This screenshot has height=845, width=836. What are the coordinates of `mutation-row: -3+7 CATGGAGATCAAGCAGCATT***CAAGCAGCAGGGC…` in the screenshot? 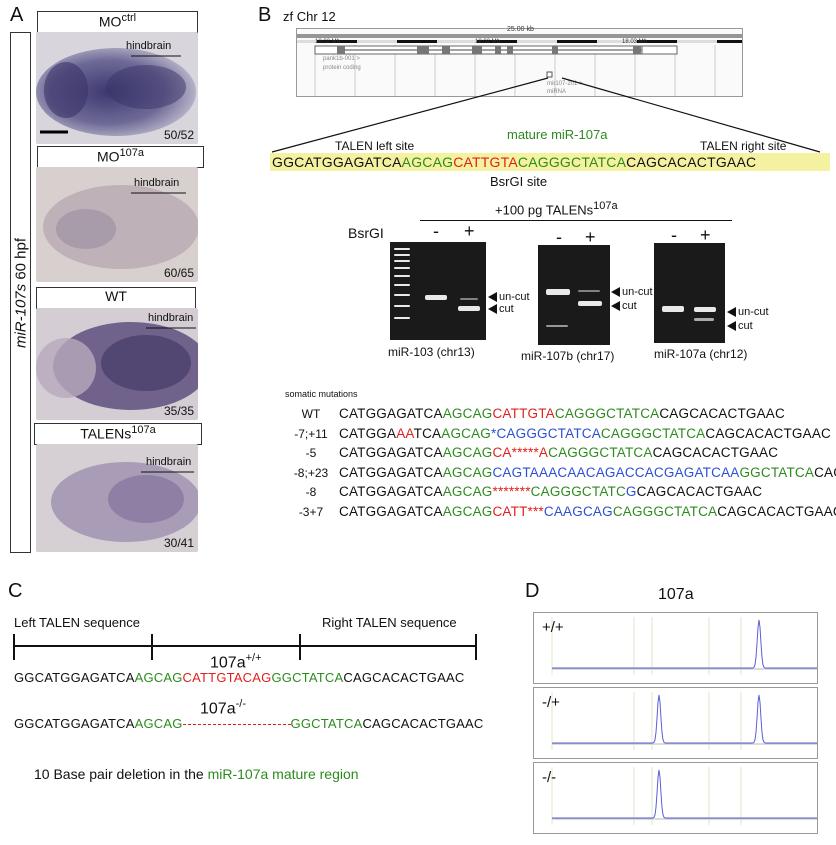 It's located at (559, 512).